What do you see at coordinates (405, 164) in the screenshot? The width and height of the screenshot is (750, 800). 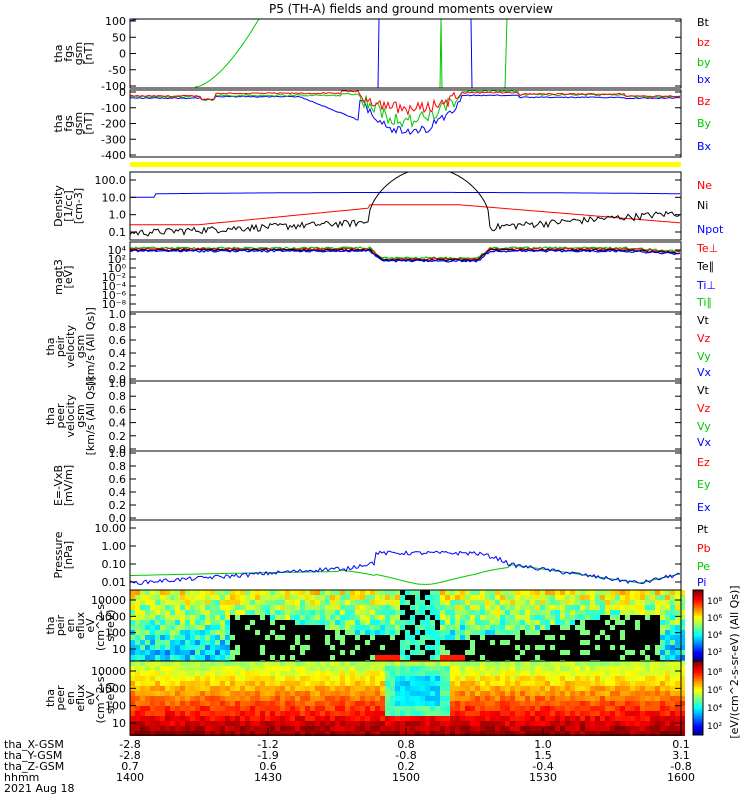 I see `orbit-bar` at bounding box center [405, 164].